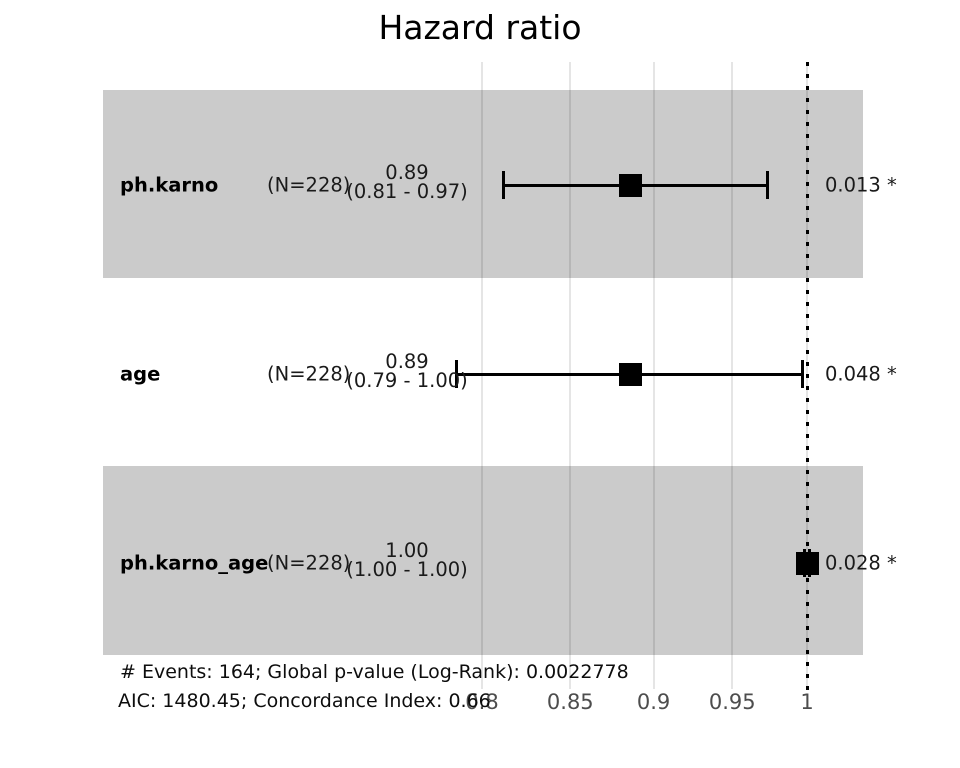  I want to click on chart-title: Hazard ratio, so click(480, 27).